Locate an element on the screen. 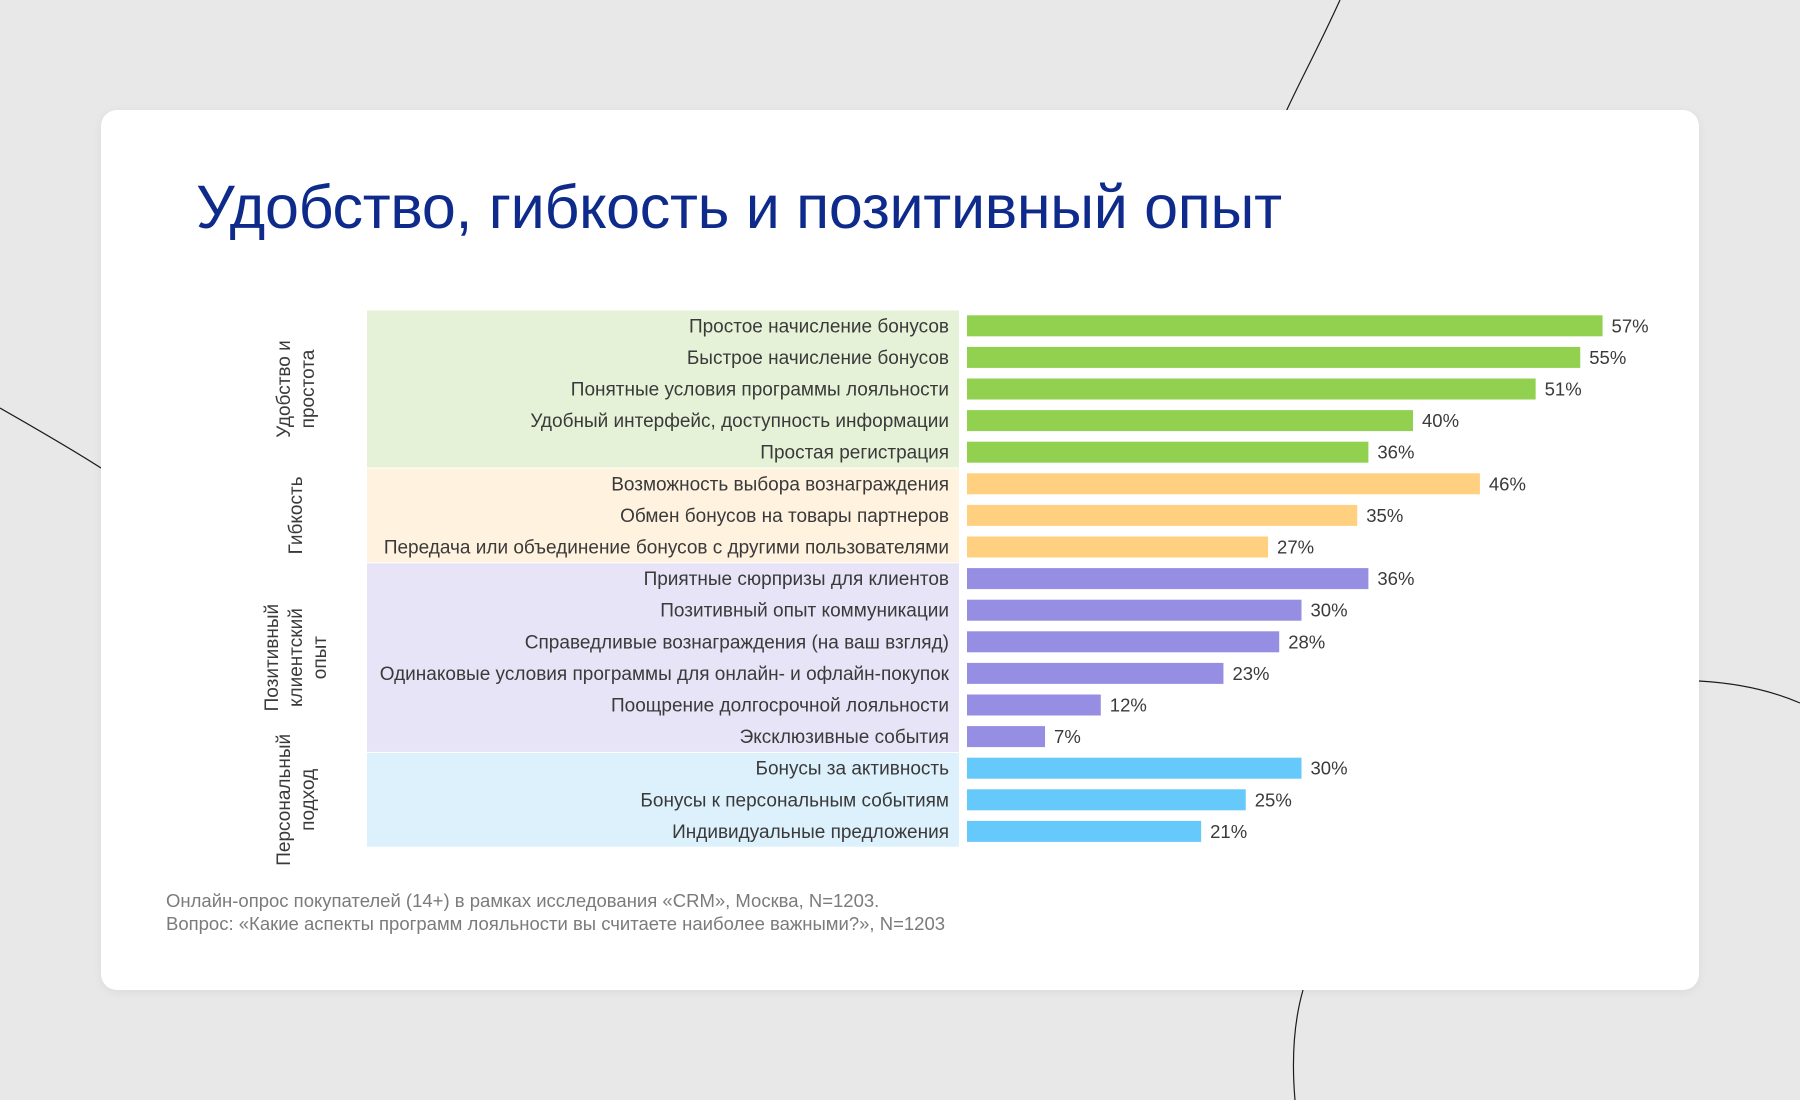 This screenshot has width=1800, height=1100. data-label: 21% is located at coordinates (1228, 831).